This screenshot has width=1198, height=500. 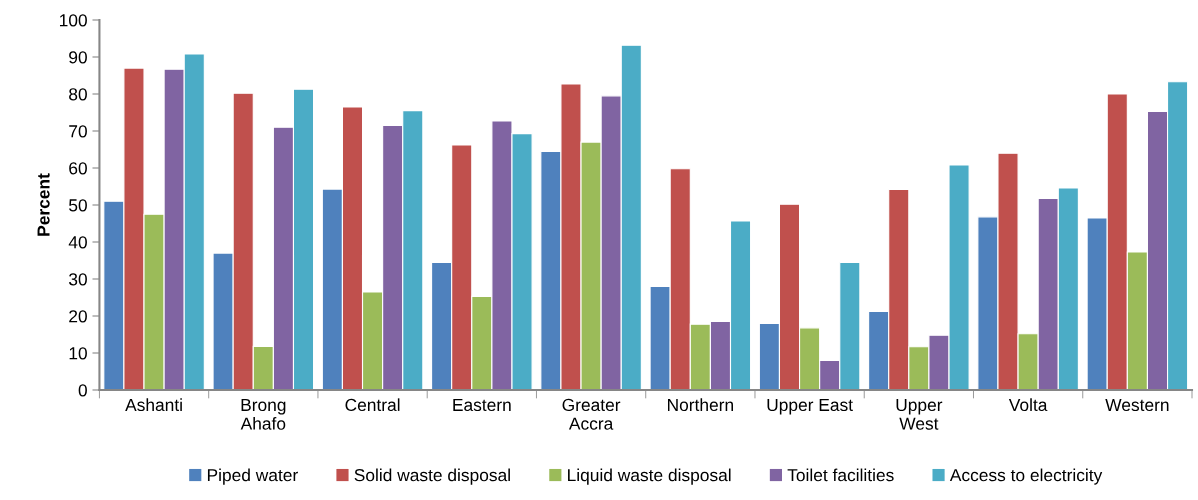 I want to click on x-tick-label: Ashanti, so click(x=153, y=405).